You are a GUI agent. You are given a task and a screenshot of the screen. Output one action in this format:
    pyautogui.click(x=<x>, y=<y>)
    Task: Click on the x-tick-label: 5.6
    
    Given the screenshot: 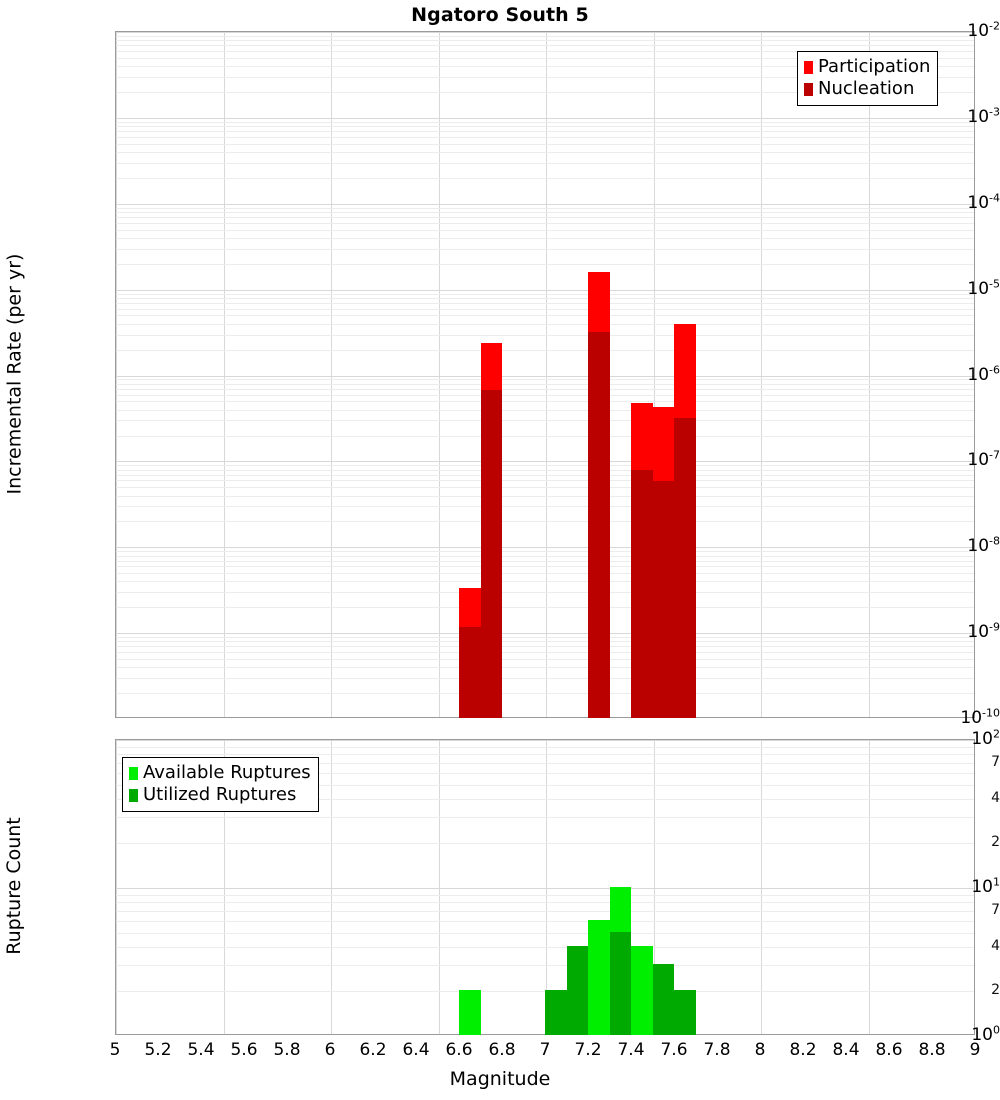 What is the action you would take?
    pyautogui.click(x=244, y=1050)
    